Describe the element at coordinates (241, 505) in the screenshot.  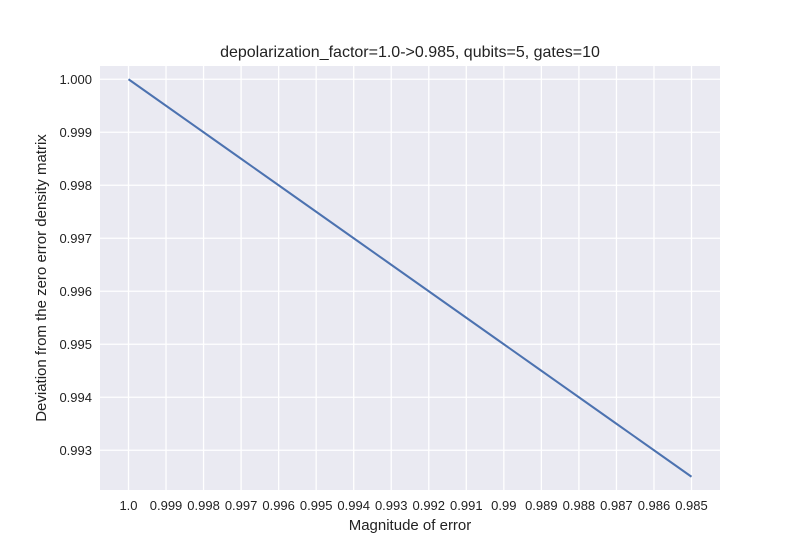
I see `x-tick-label: 0.997` at that location.